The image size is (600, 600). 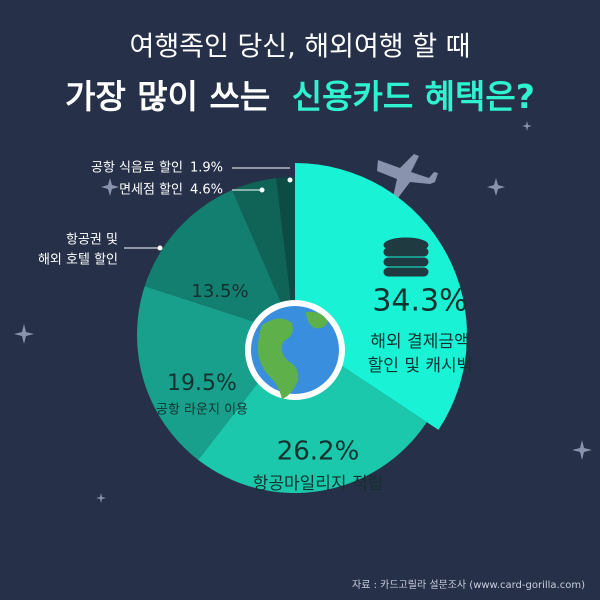 I want to click on category-label: 항공권 및, so click(x=92, y=240).